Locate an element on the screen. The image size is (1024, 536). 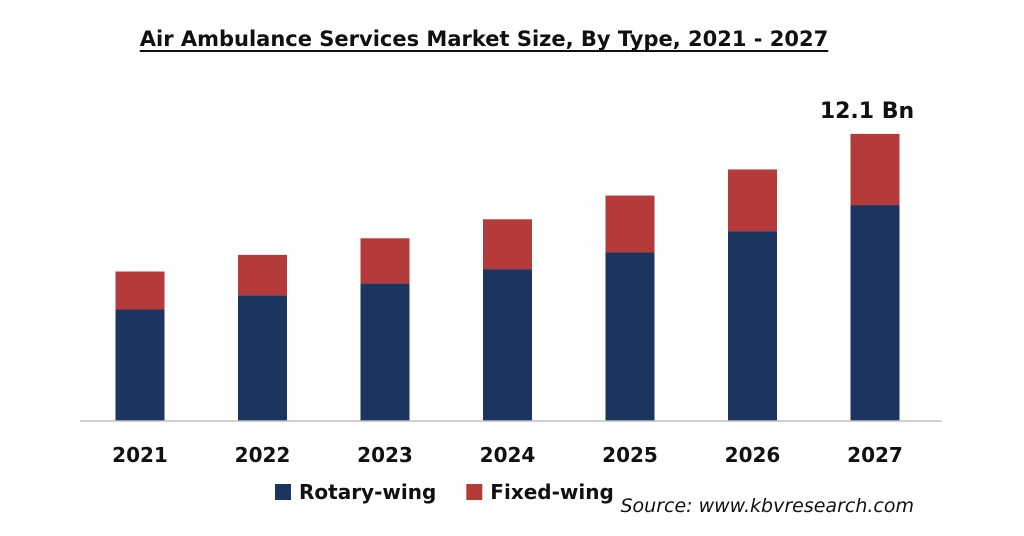
bar-rotary-wing-2022 is located at coordinates (262, 358).